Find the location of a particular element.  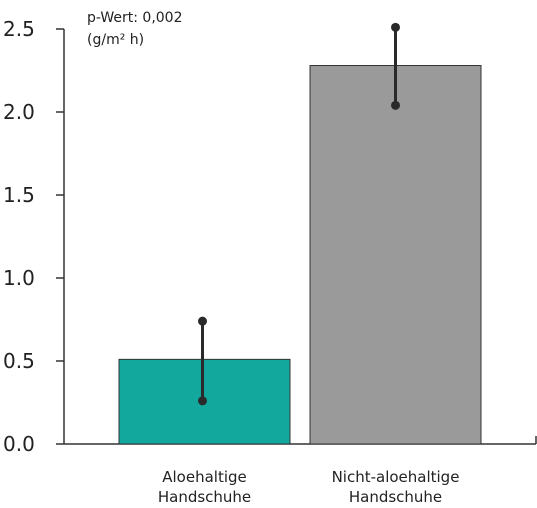

y-tick-label: 1.0 is located at coordinates (19, 278).